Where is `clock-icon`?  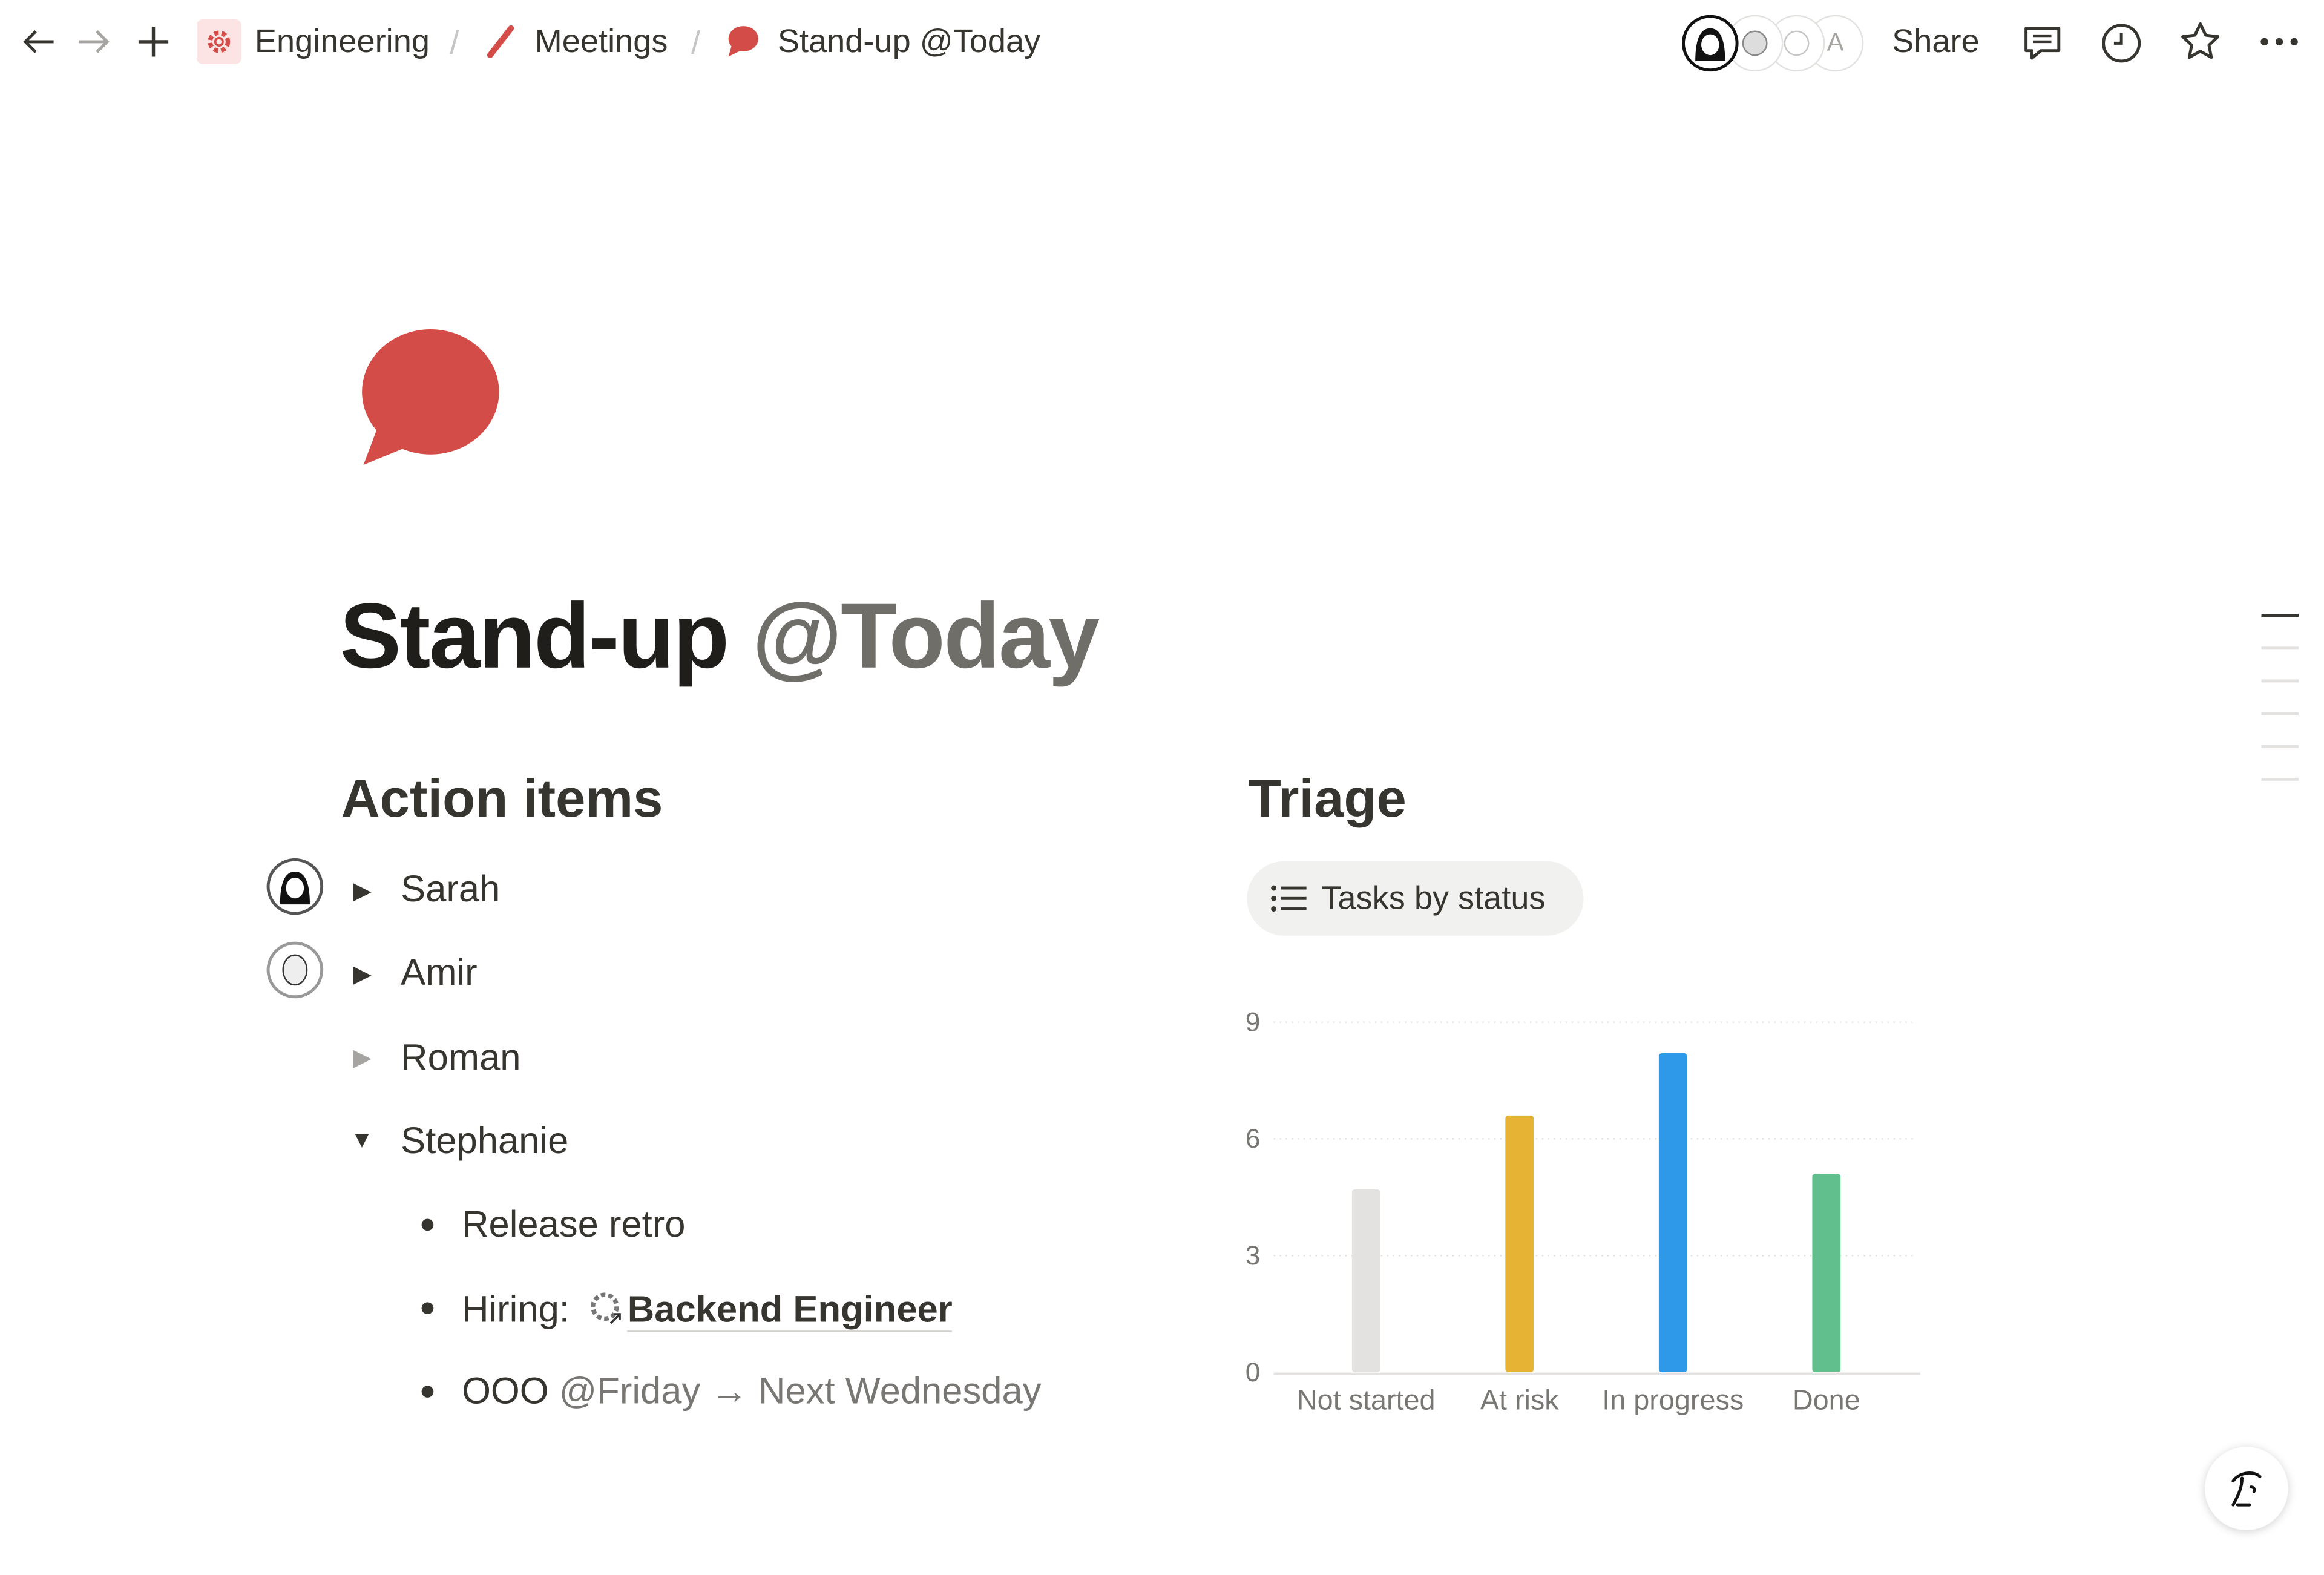 clock-icon is located at coordinates (2121, 43).